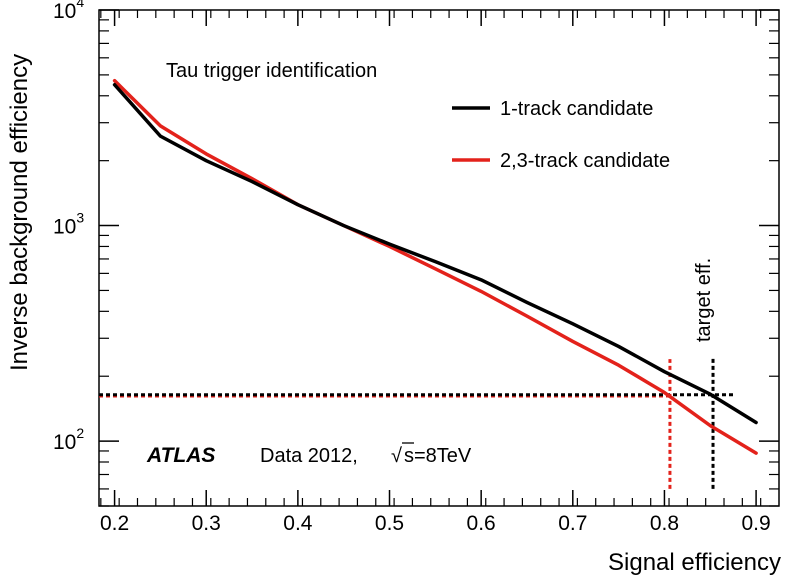 This screenshot has height=585, width=786. Describe the element at coordinates (19, 212) in the screenshot. I see `y-axis-title: Inverse background efficiency` at that location.